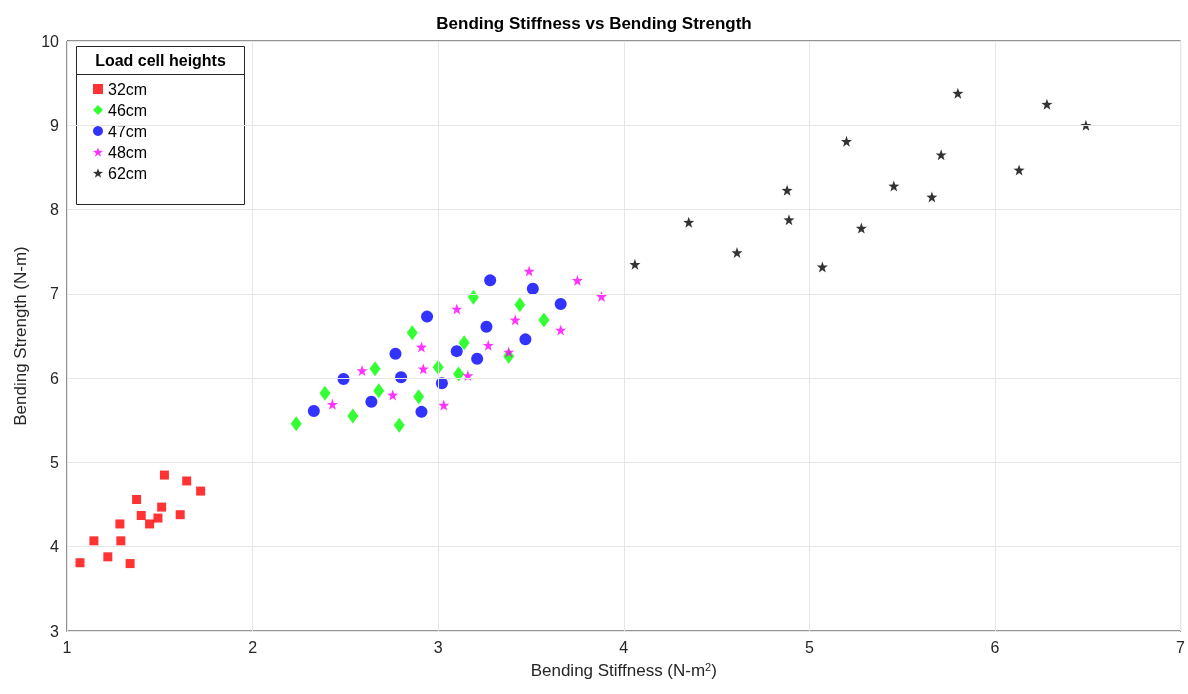  What do you see at coordinates (55, 547) in the screenshot?
I see `y-tick-label: 4` at bounding box center [55, 547].